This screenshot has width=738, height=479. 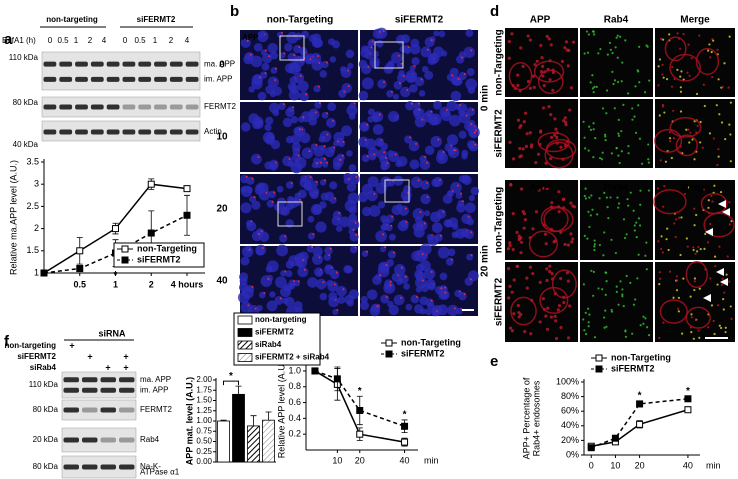 I want to click on micrograph, so click(x=695, y=133).